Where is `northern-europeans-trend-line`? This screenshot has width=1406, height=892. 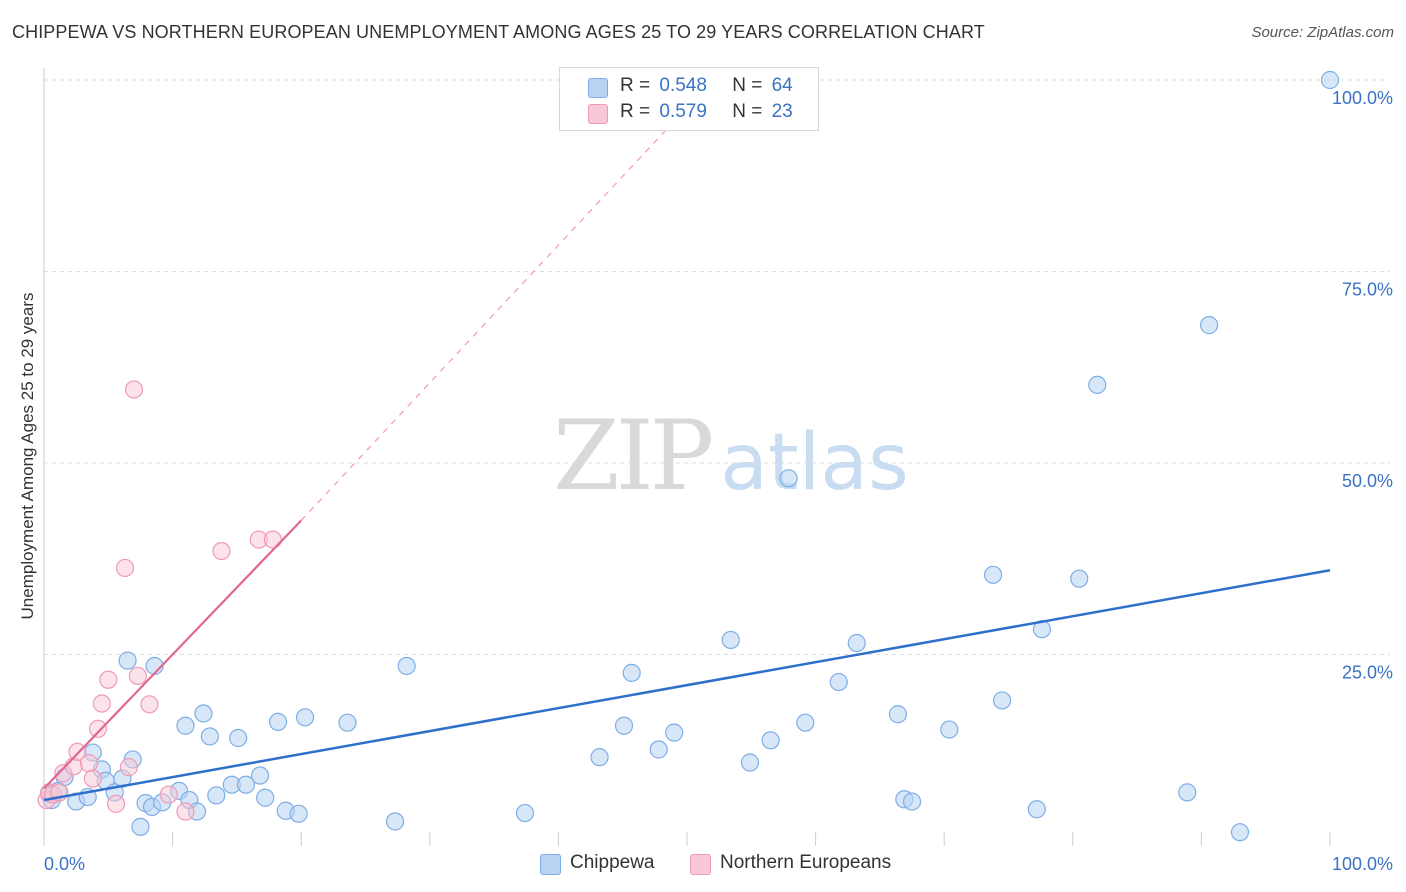 northern-europeans-trend-line is located at coordinates (172, 654).